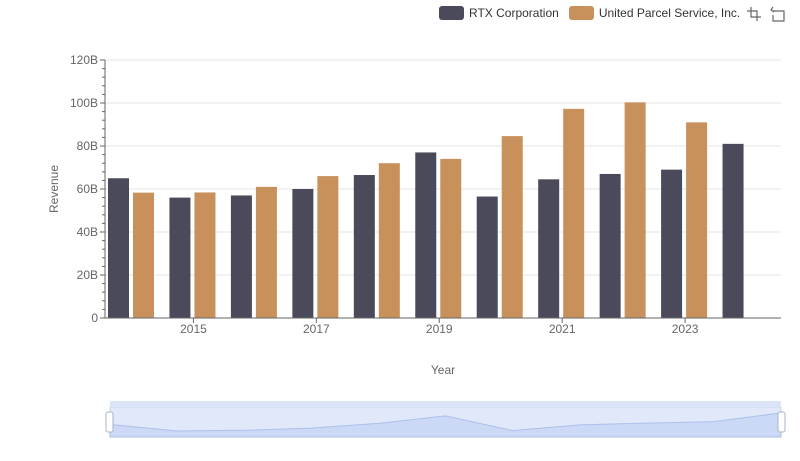 The height and width of the screenshot is (461, 800). I want to click on bar-rtx-2016, so click(241, 256).